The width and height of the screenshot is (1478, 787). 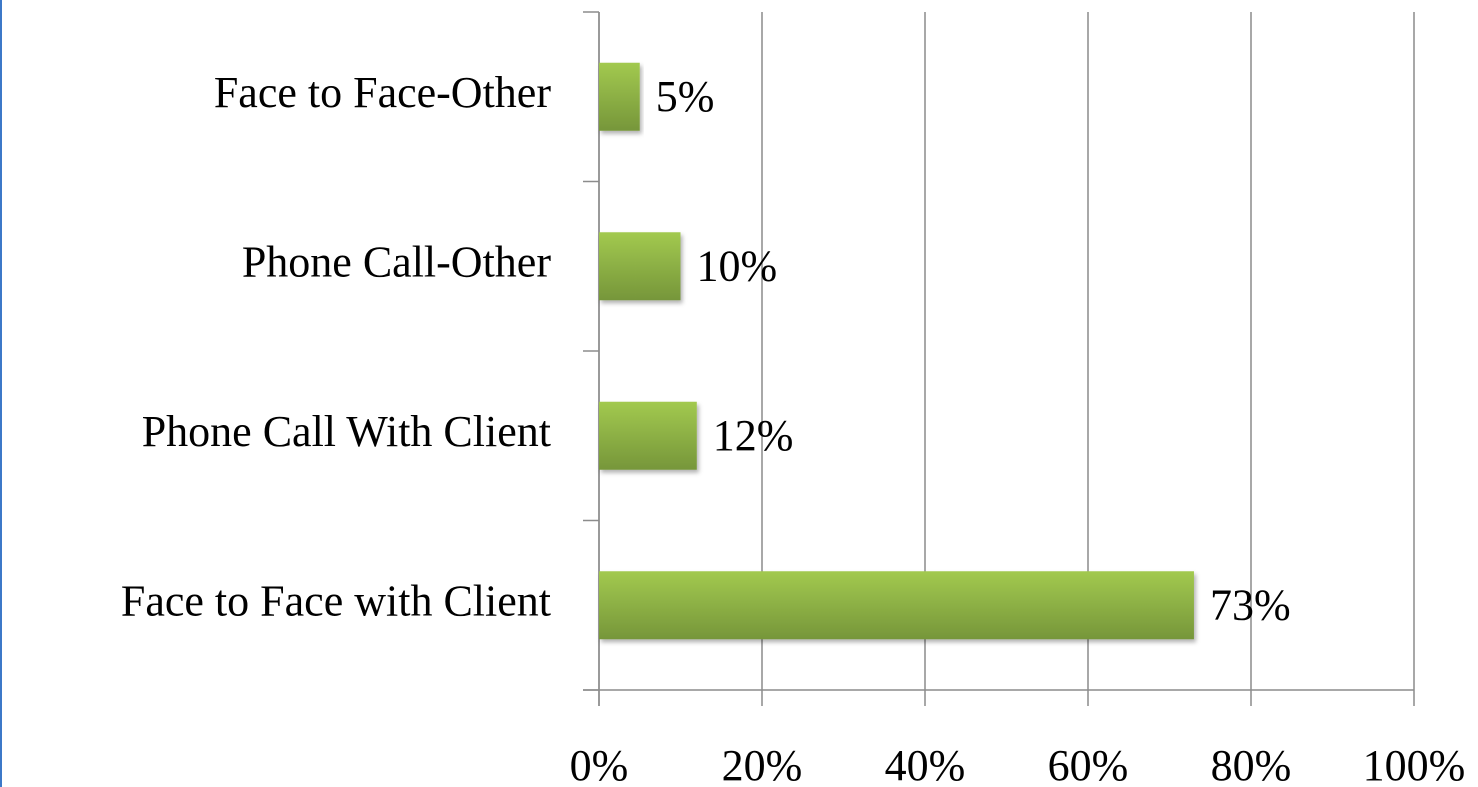 I want to click on value-label: 73%, so click(x=1250, y=604).